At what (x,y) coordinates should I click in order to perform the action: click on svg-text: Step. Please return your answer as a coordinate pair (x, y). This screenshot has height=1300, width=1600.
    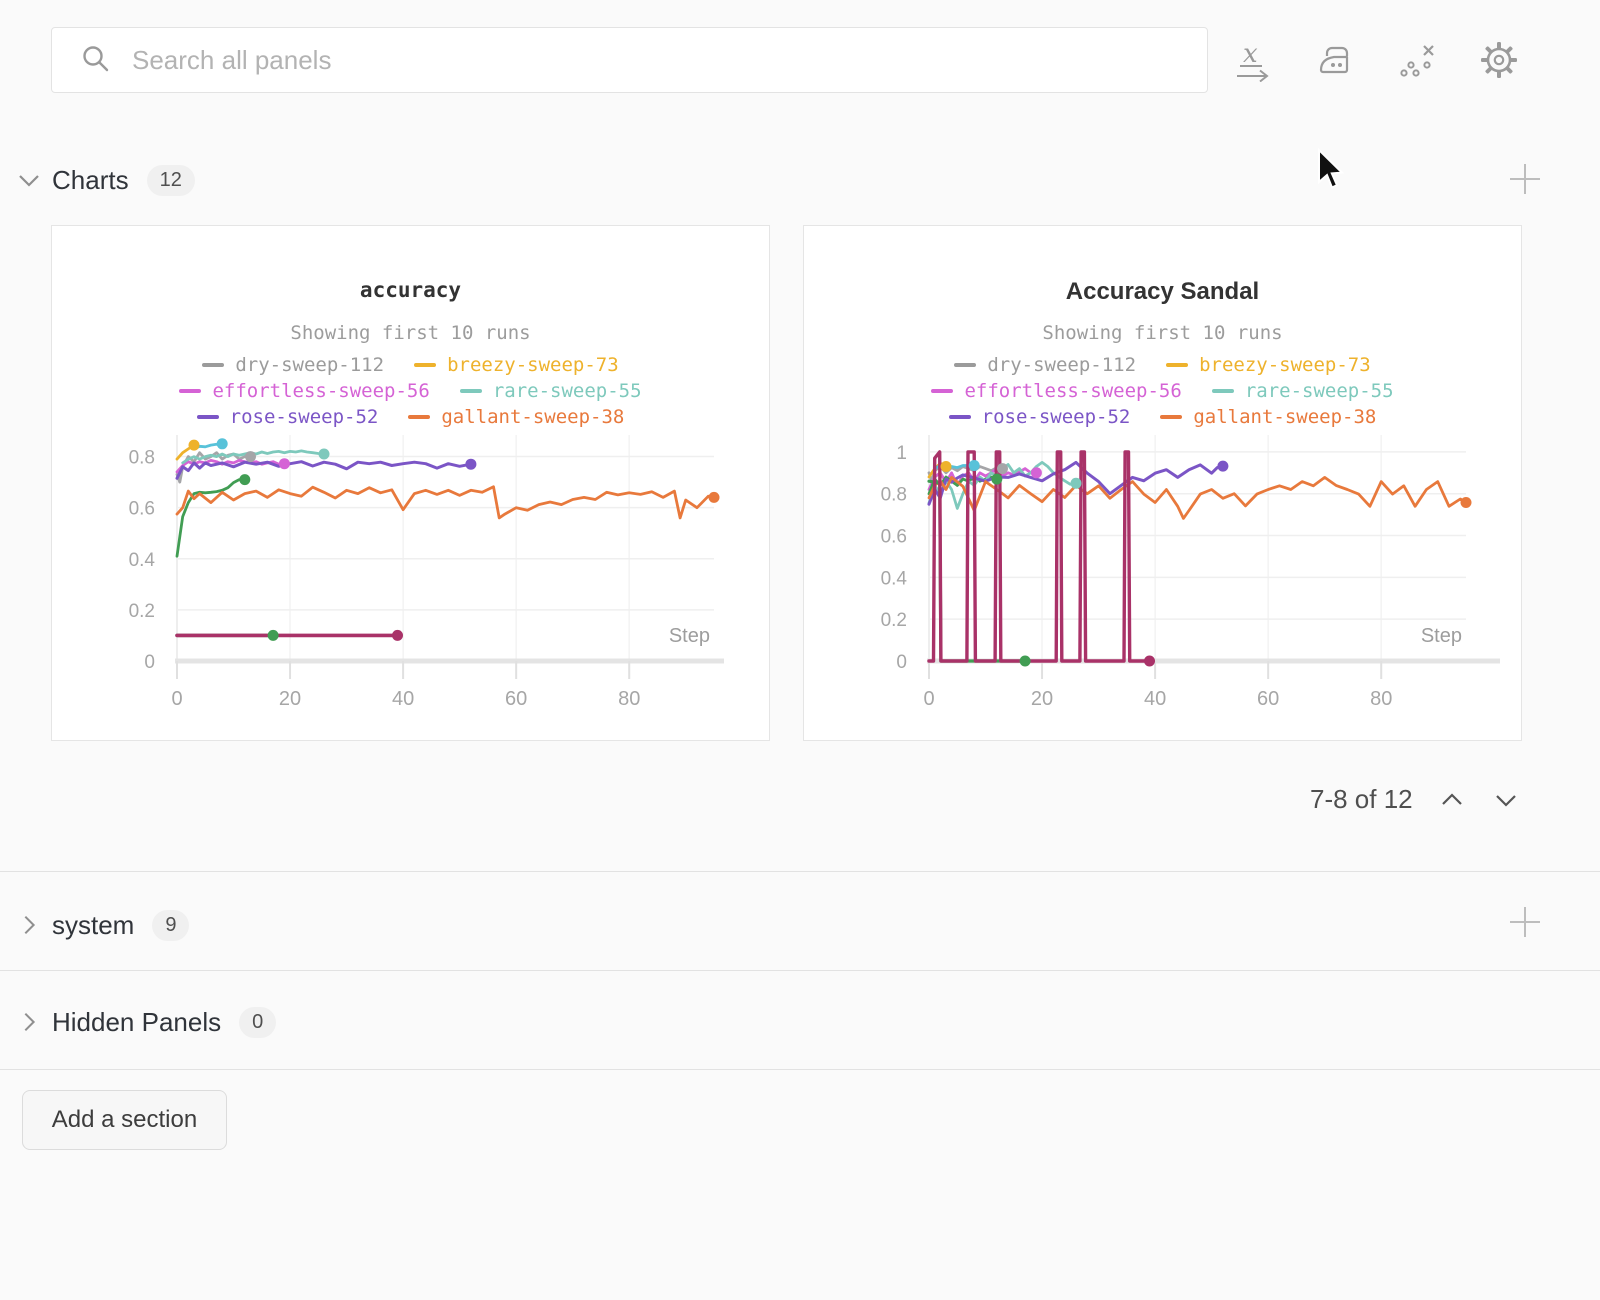
    Looking at the image, I should click on (689, 636).